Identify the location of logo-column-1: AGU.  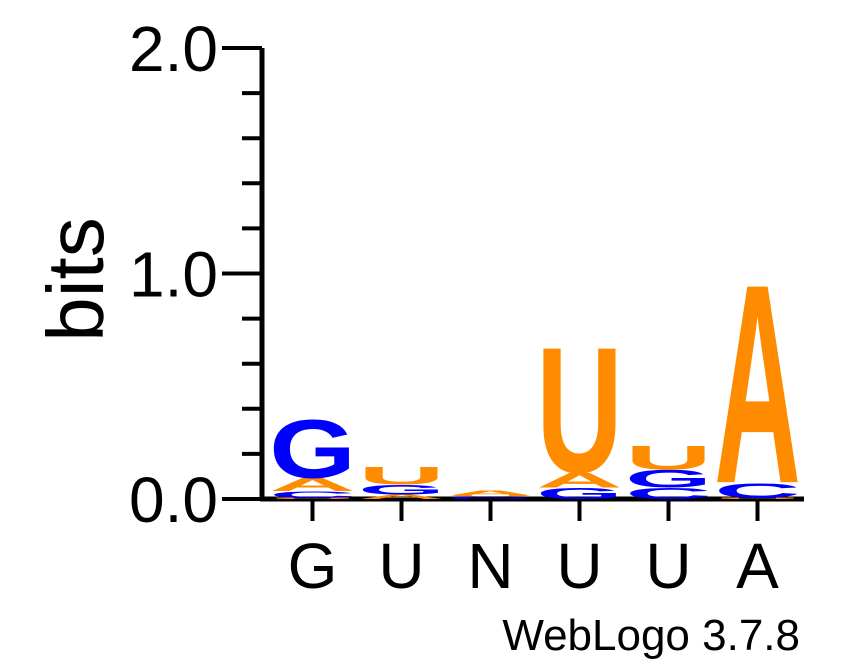
(401, 481).